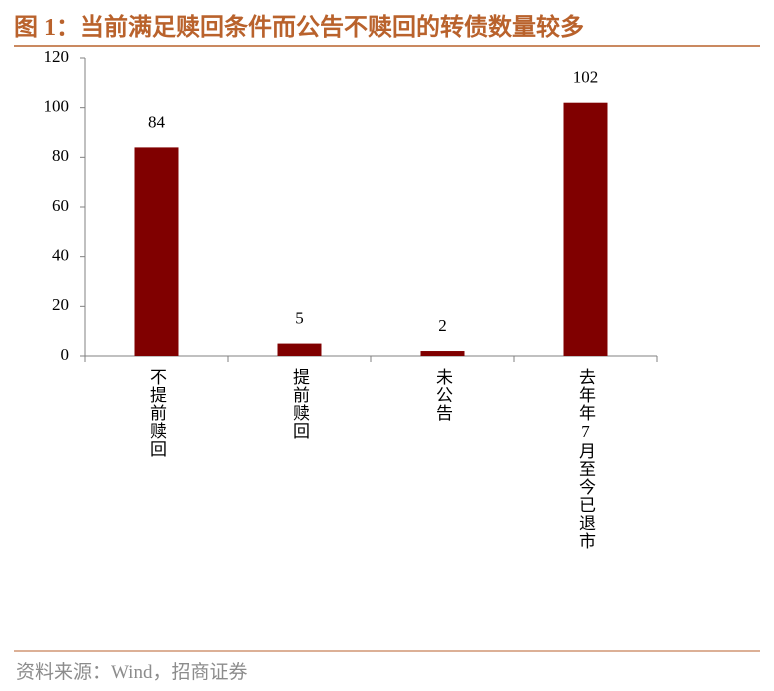 The width and height of the screenshot is (774, 691). Describe the element at coordinates (57, 56) in the screenshot. I see `y-tick-label: 120` at that location.